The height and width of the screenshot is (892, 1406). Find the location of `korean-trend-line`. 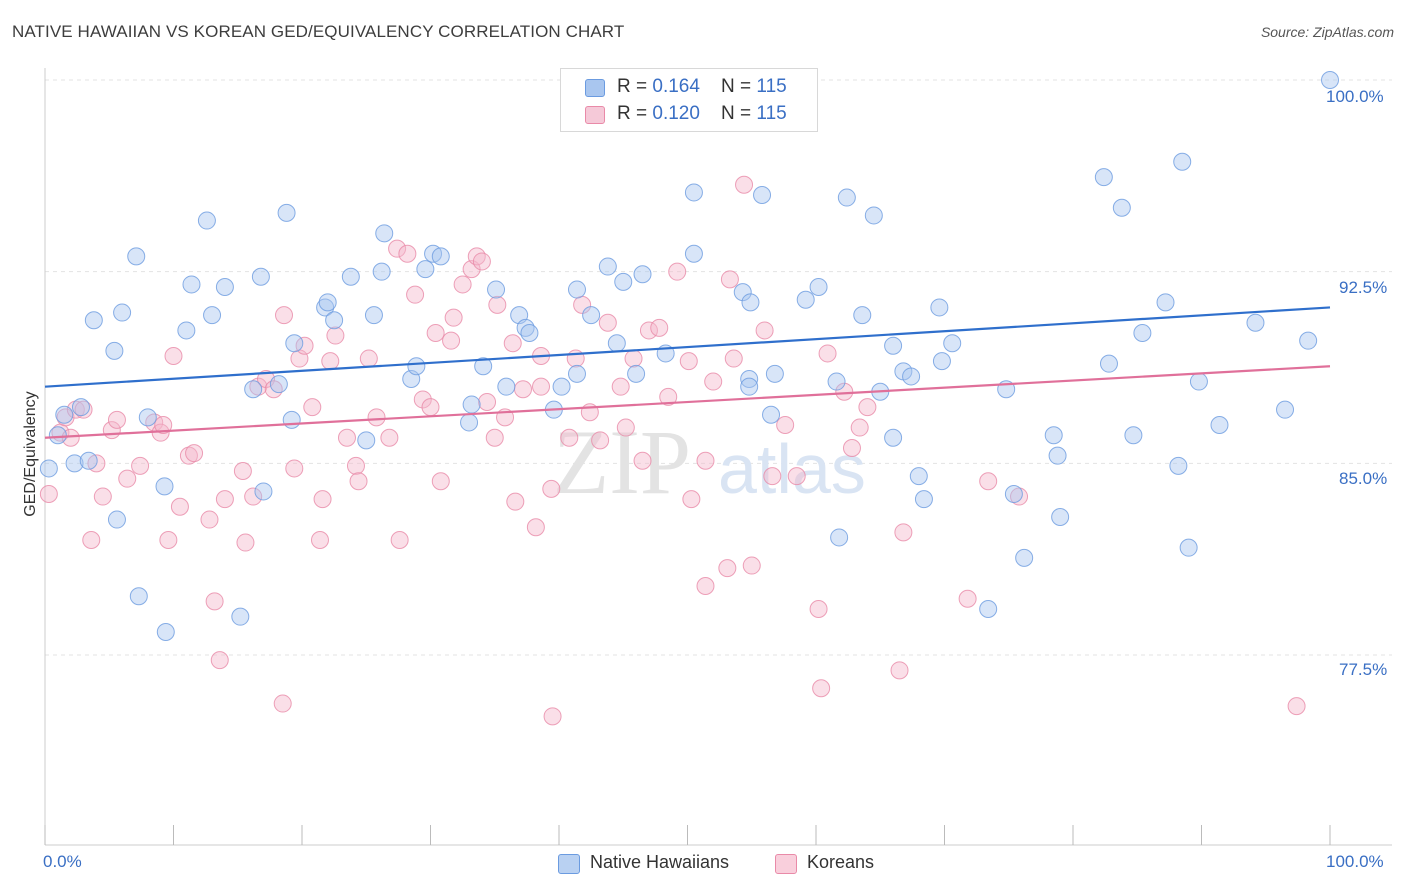

korean-trend-line is located at coordinates (687, 402).